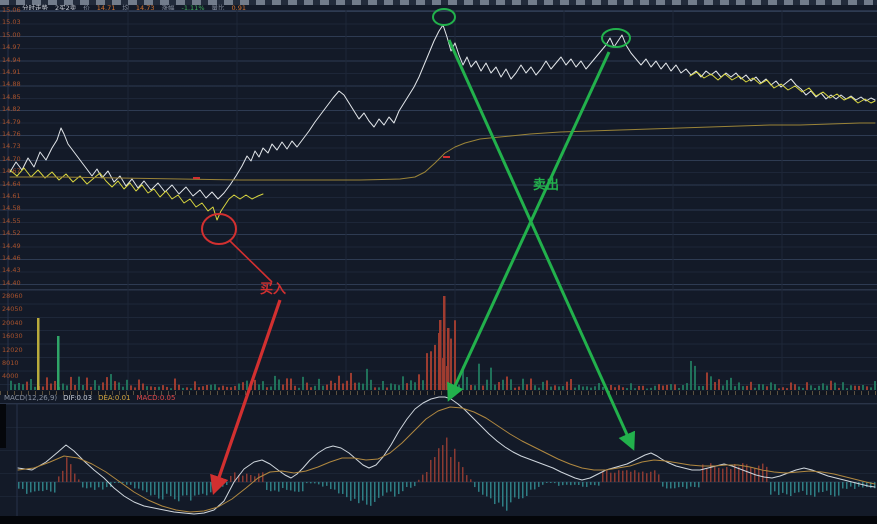 The width and height of the screenshot is (877, 524). I want to click on axis-label: 14.49, so click(11, 245).